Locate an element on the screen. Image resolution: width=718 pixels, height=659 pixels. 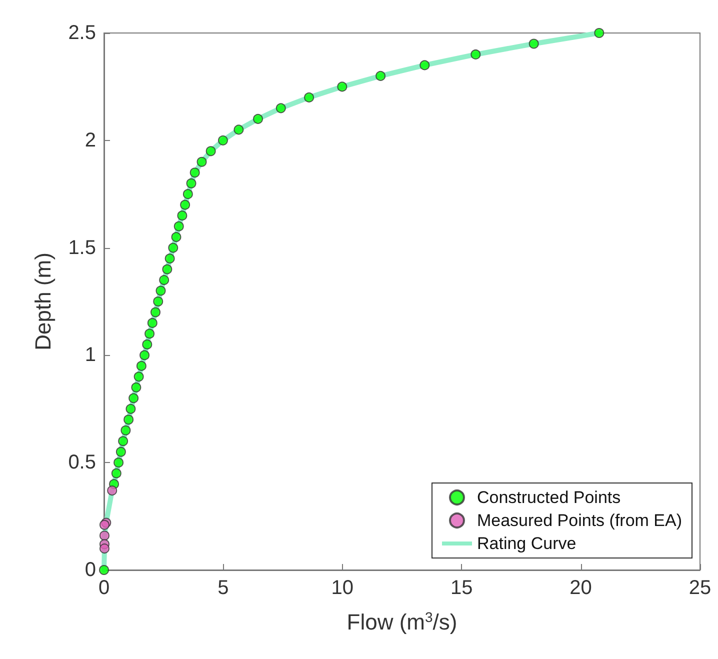
legend-label: Rating Curve is located at coordinates (526, 543).